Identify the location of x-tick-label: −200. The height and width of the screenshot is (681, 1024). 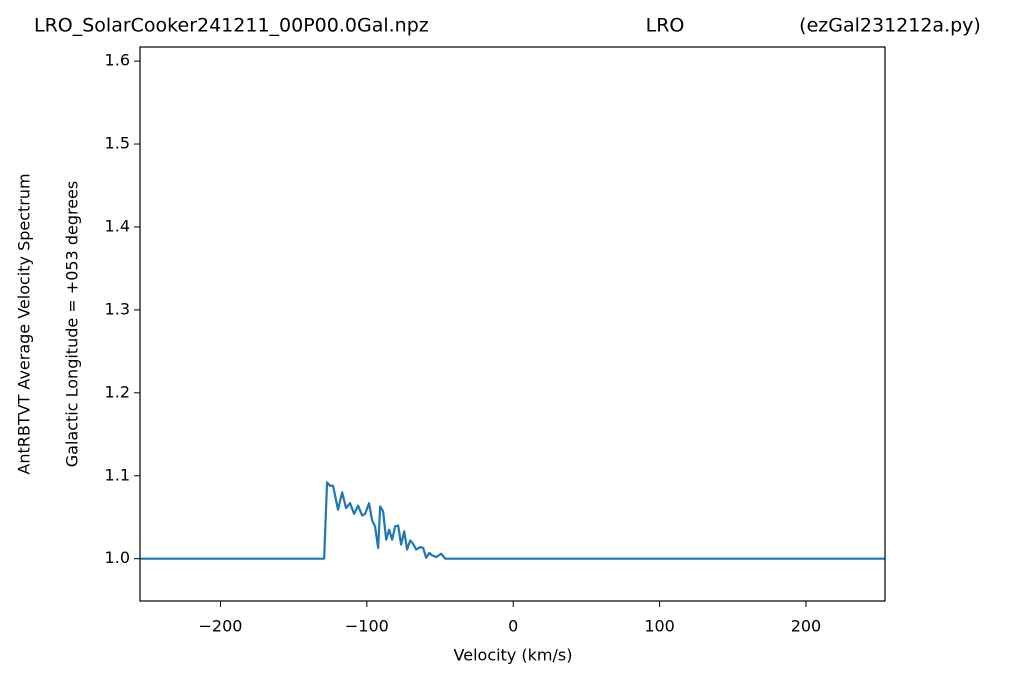
(221, 626).